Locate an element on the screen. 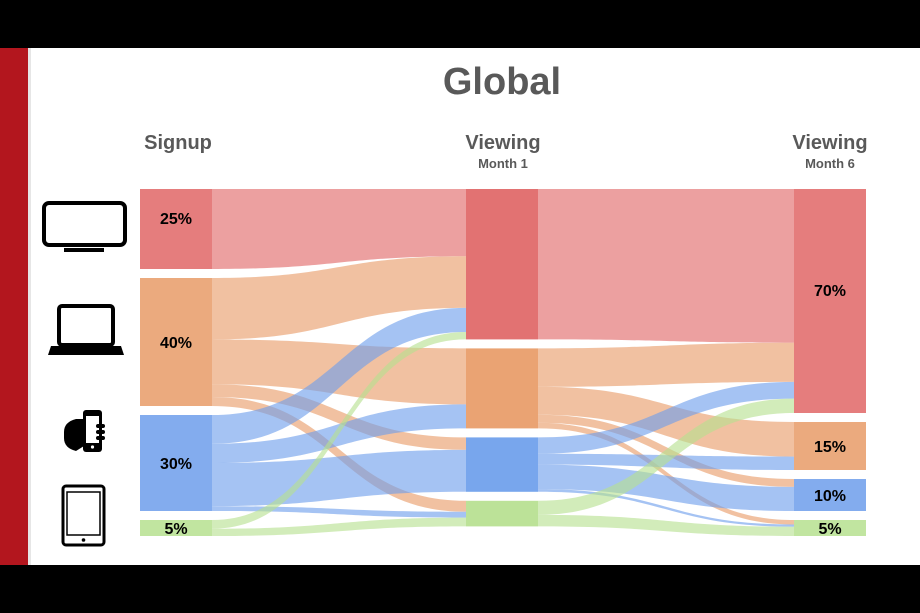  node-label: 10% is located at coordinates (830, 496).